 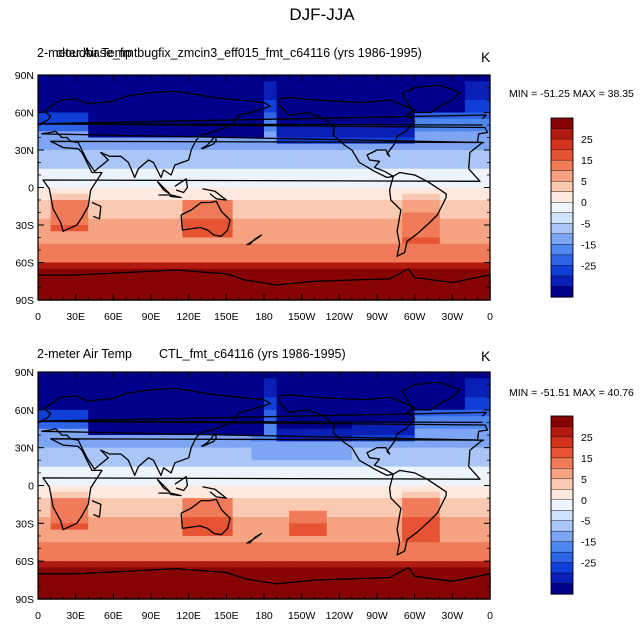 I want to click on x-tick-label: 60E, so click(x=113, y=317).